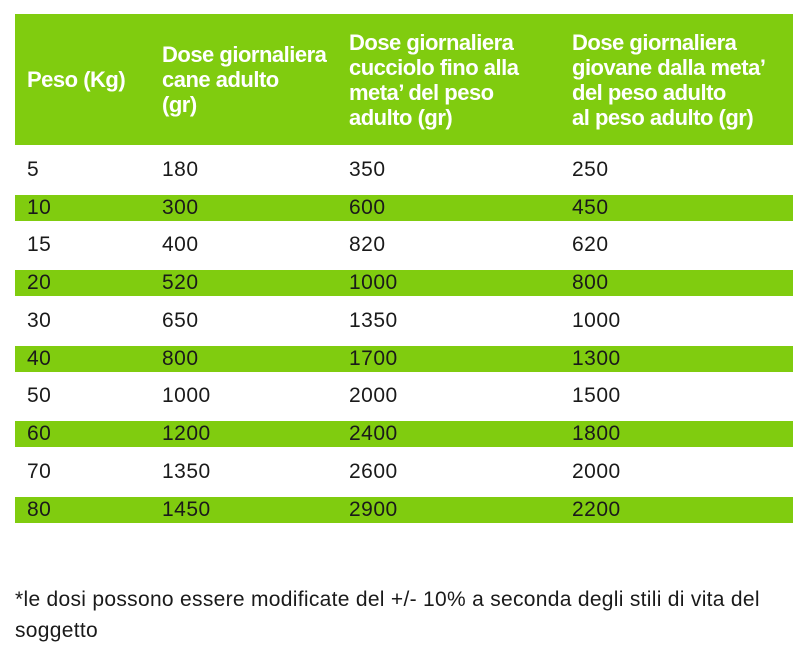 This screenshot has height=663, width=806. What do you see at coordinates (39, 245) in the screenshot?
I see `cell-weight: 15` at bounding box center [39, 245].